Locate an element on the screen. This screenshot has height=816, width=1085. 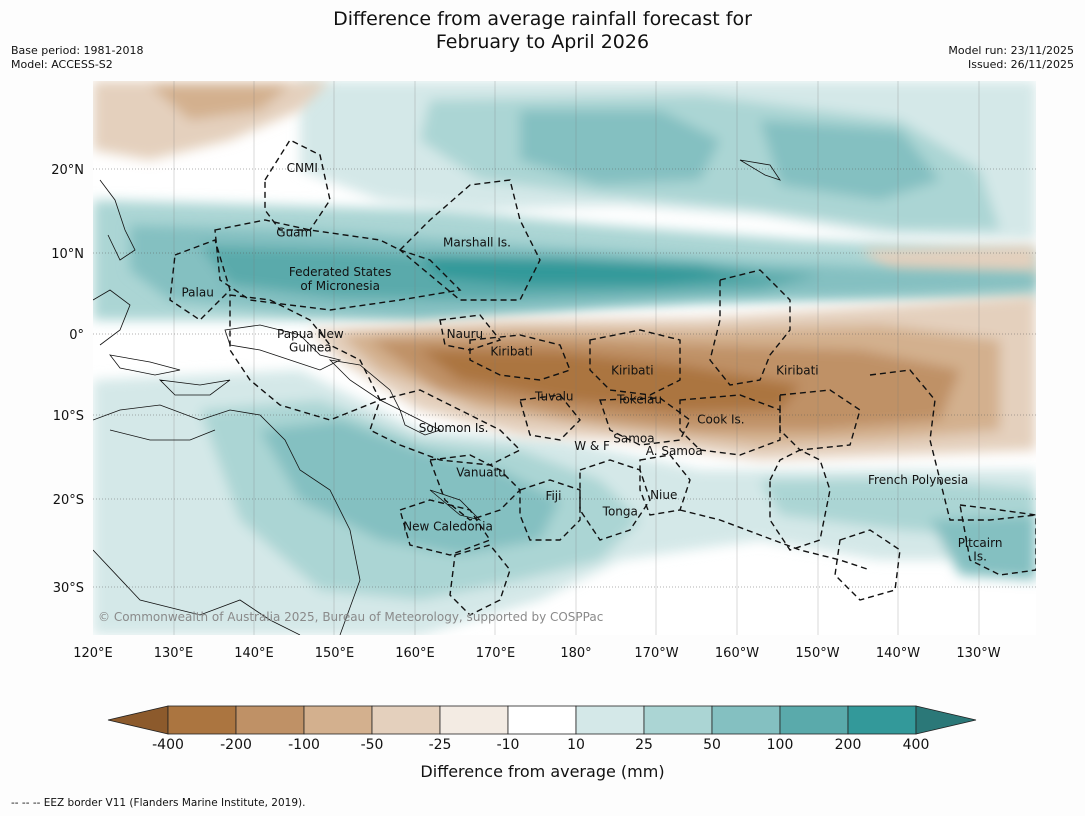
place-label: Tokelau is located at coordinates (639, 400).